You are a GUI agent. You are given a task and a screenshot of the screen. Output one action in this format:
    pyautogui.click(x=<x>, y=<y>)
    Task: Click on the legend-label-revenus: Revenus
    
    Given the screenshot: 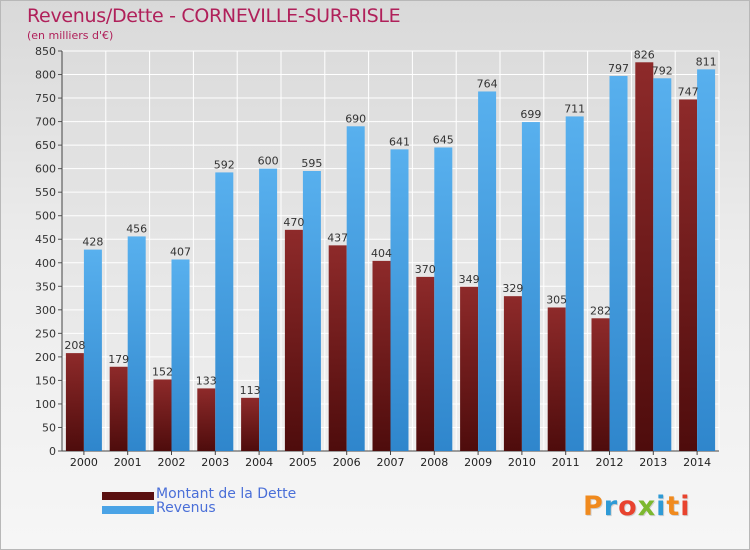 What is the action you would take?
    pyautogui.click(x=186, y=508)
    